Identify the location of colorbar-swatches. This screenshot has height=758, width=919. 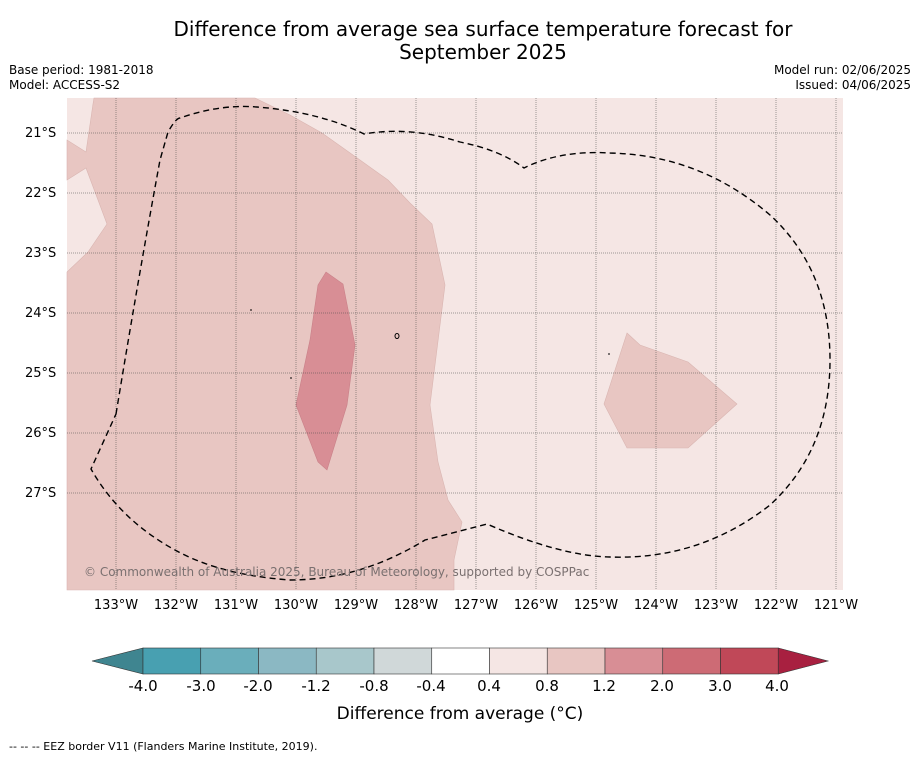
(460, 661).